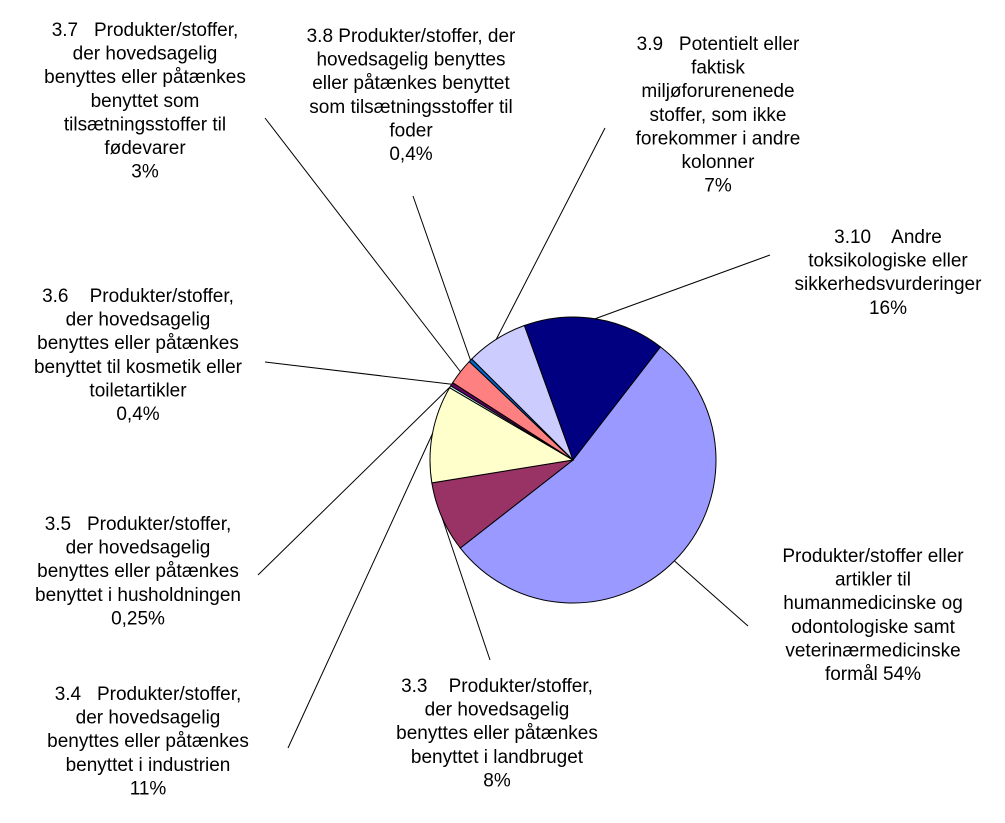 The height and width of the screenshot is (823, 1005). I want to click on label-line: benyttet som, so click(145, 101).